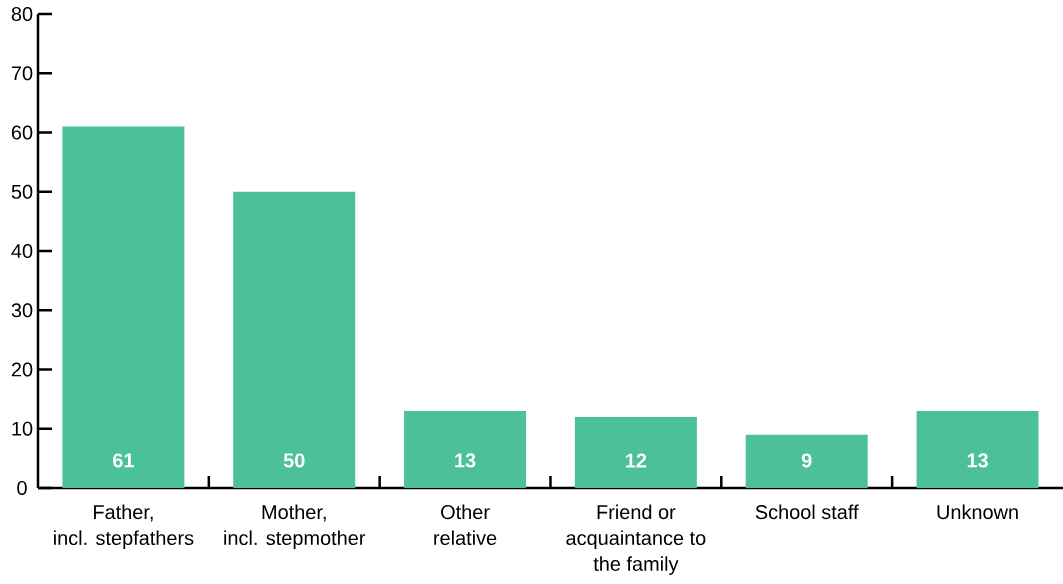 This screenshot has height=584, width=1063. I want to click on x-tick-label: Father, incl. stepfathers, so click(124, 526).